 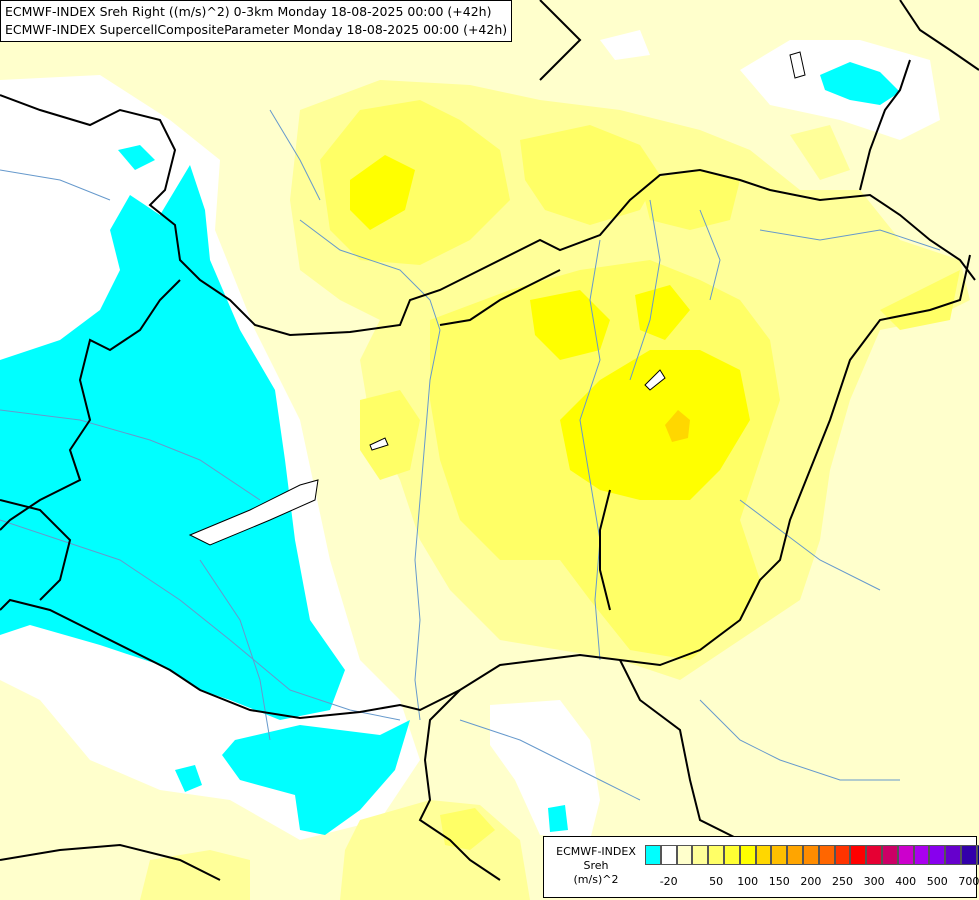 I want to click on legend-title: ECMWF-INDEX Sreh (m/s)^2, so click(x=596, y=866).